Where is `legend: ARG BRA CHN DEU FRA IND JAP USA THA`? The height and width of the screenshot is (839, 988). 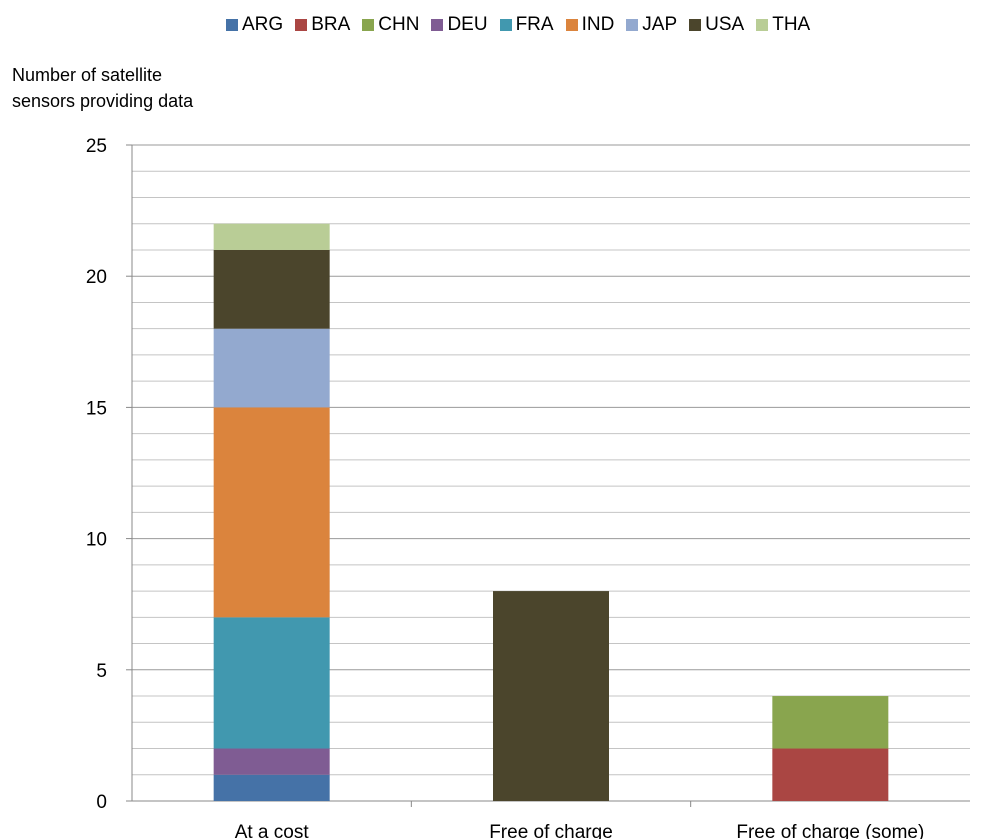
legend: ARG BRA CHN DEU FRA IND JAP USA THA is located at coordinates (524, 25).